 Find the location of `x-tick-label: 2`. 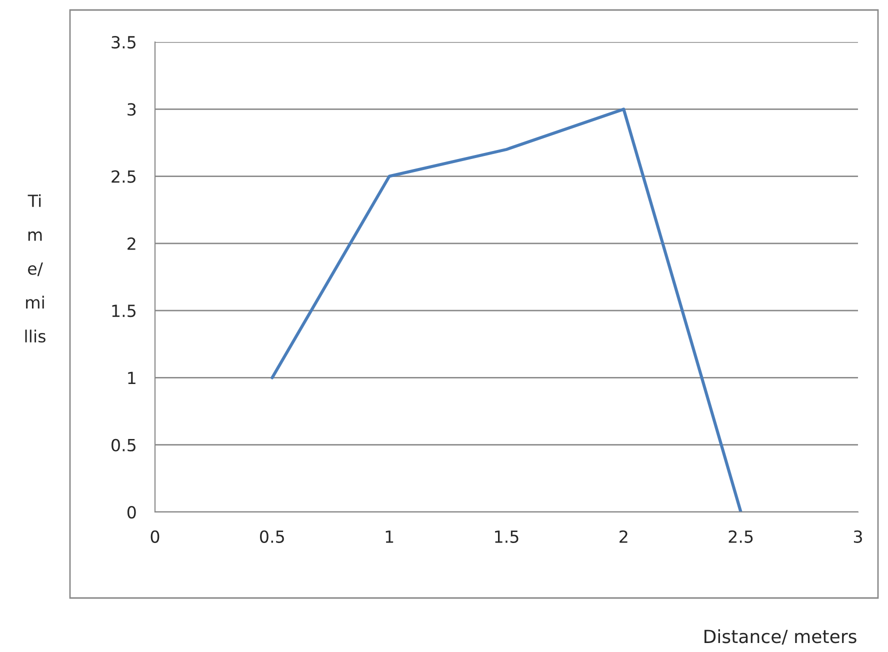

x-tick-label: 2 is located at coordinates (624, 536).